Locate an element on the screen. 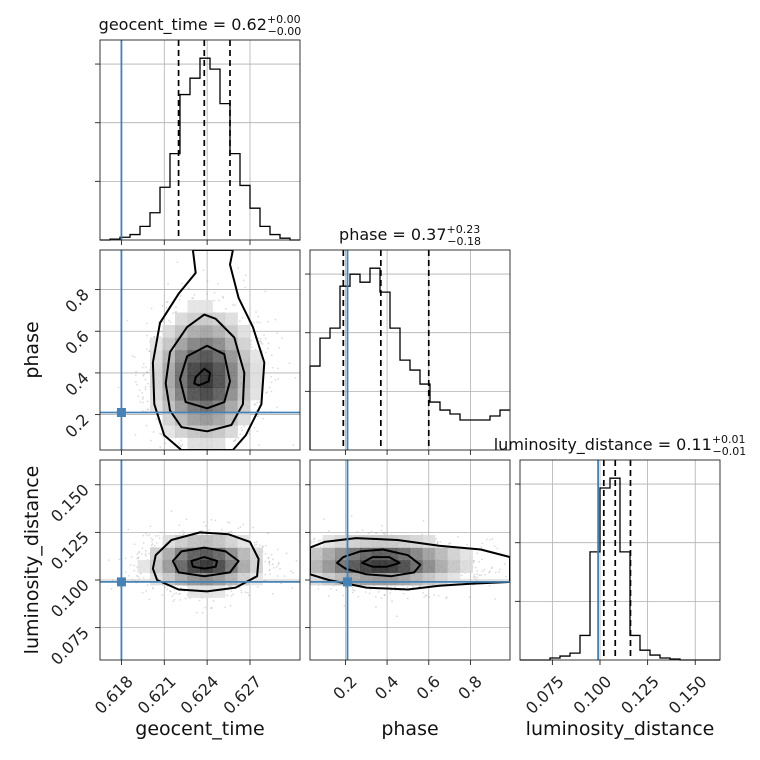 The height and width of the screenshot is (760, 760). panel-2d-geocent-time-vs-luminosity-distance is located at coordinates (200, 560).